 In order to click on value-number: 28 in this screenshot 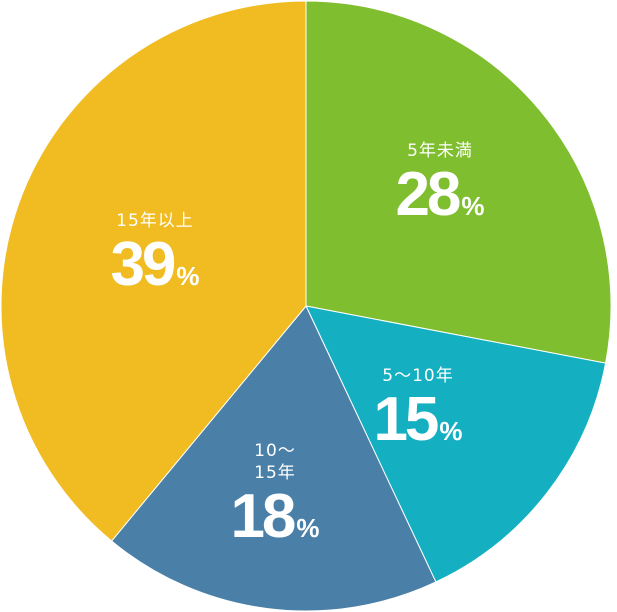, I will do `click(428, 194)`.